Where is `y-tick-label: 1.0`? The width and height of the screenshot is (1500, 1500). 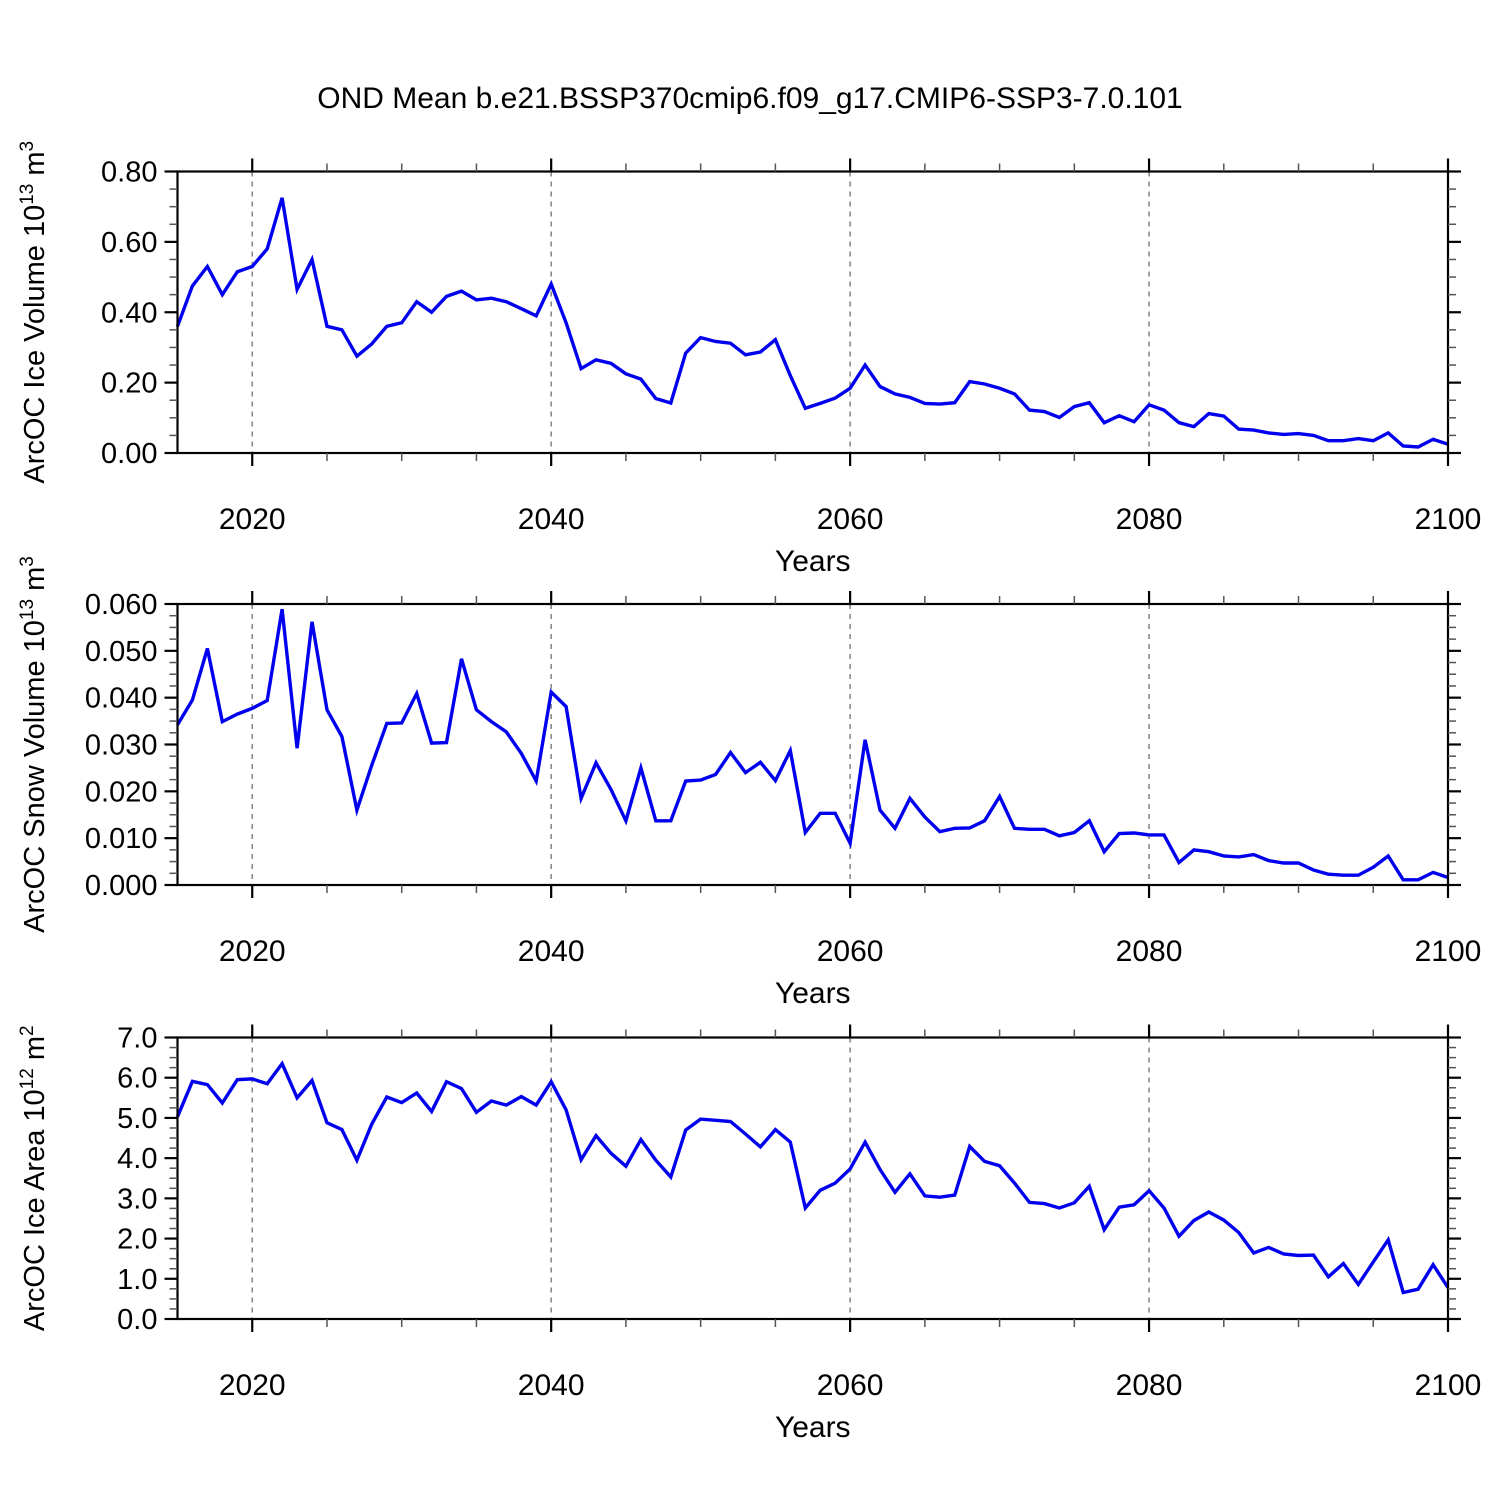 y-tick-label: 1.0 is located at coordinates (137, 1280).